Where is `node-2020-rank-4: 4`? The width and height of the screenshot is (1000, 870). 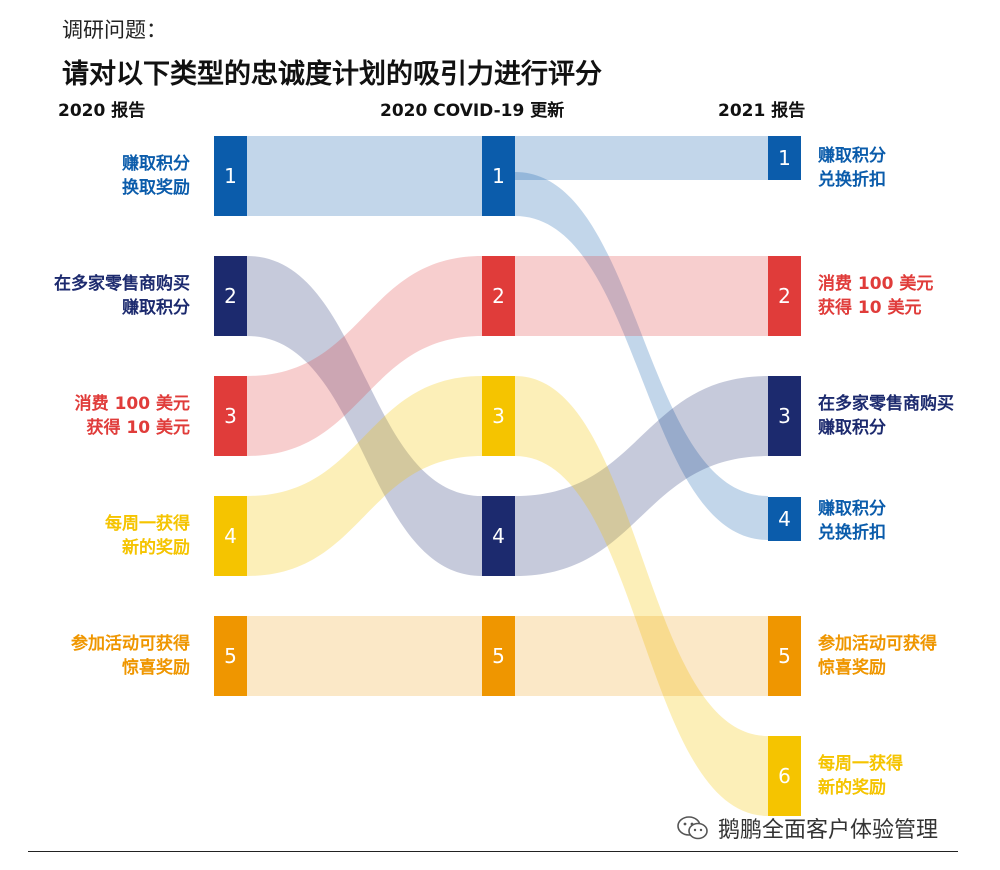
node-2020-rank-4: 4 is located at coordinates (230, 536).